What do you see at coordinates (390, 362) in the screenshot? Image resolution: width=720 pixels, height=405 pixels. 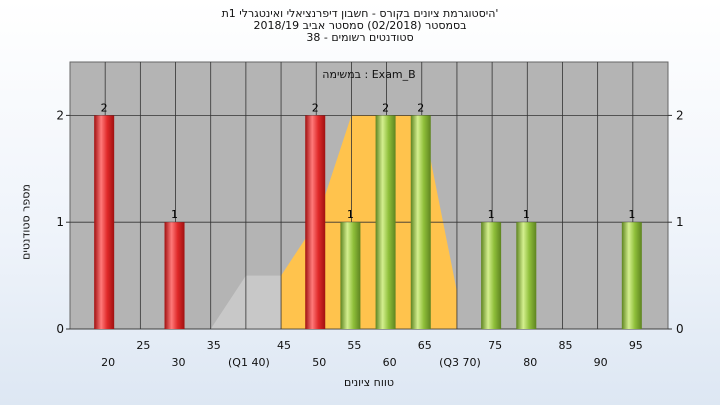 I see `x-tick-label: 60` at bounding box center [390, 362].